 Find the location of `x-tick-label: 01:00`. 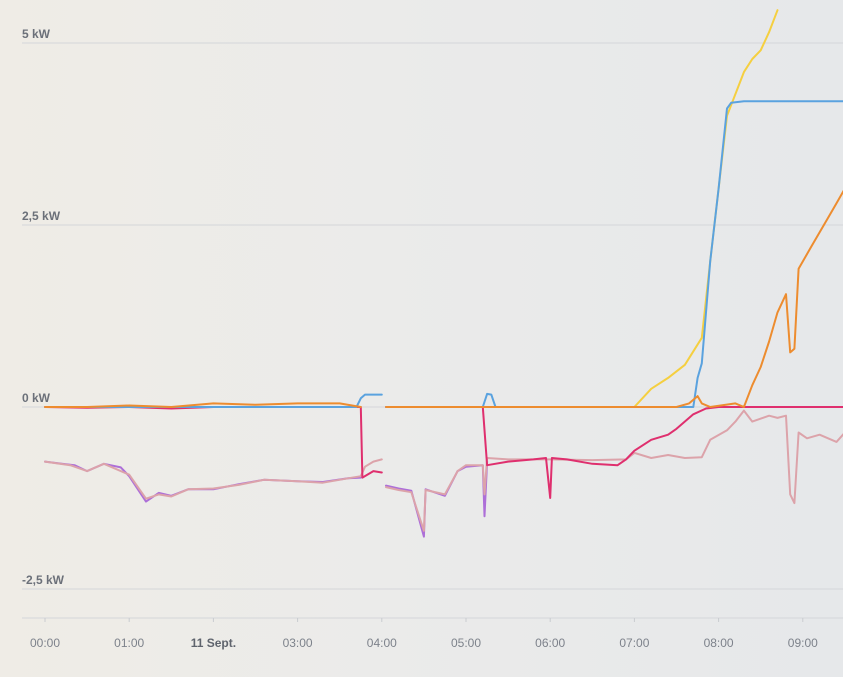

x-tick-label: 01:00 is located at coordinates (129, 643).